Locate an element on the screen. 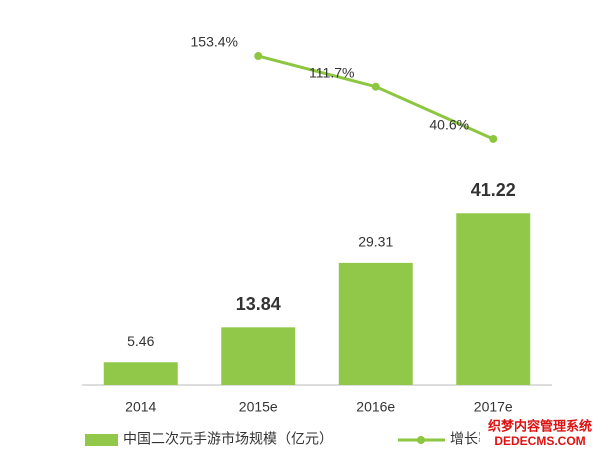 This screenshot has width=600, height=454. data-label: 5.46 is located at coordinates (140, 341).